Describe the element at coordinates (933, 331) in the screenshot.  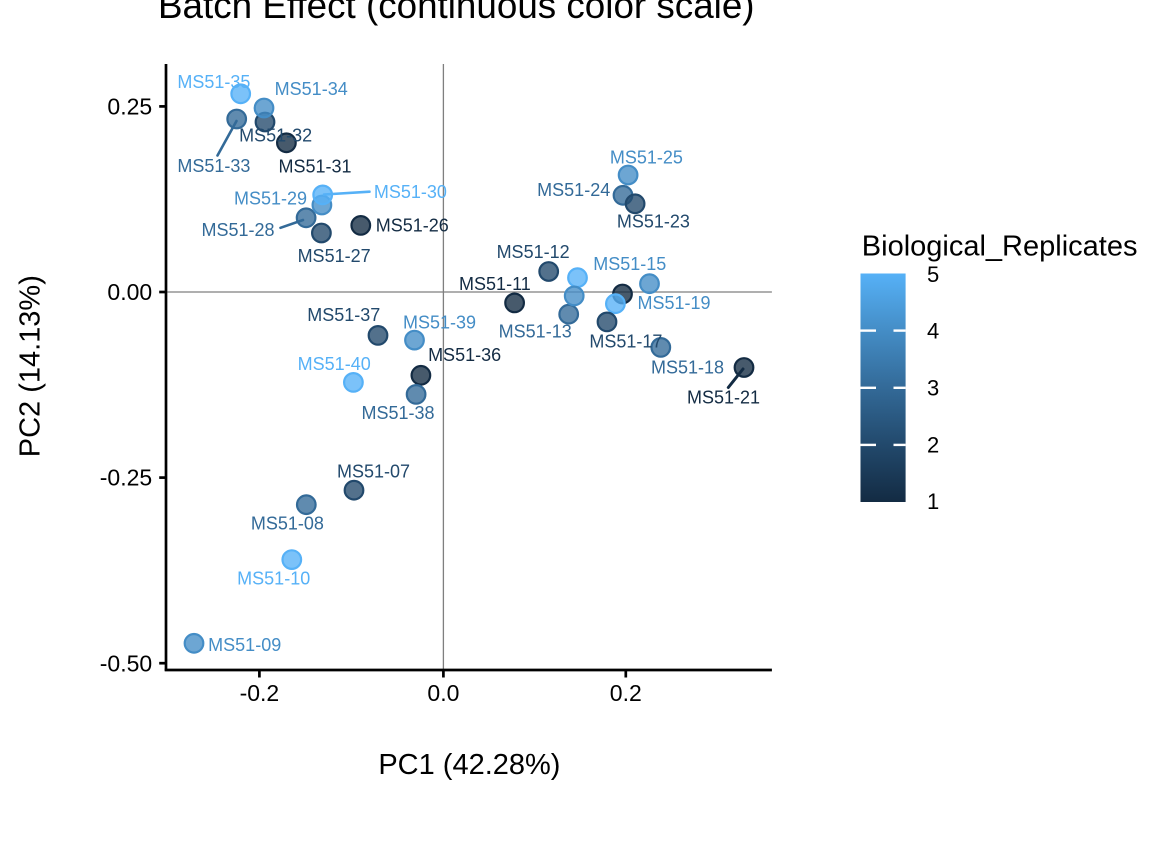
I see `svg-text: 4` at that location.